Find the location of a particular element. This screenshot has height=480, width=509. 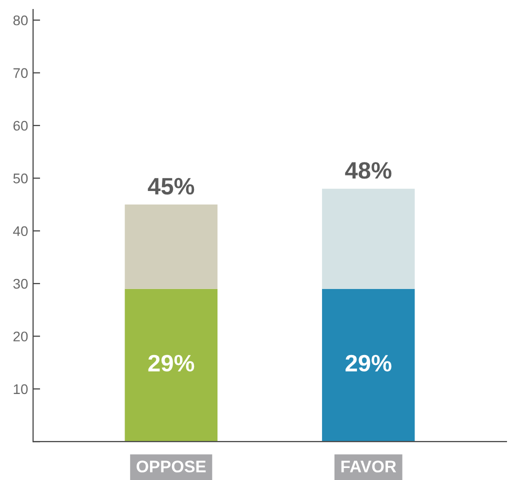

x-tick-label: FAVOR is located at coordinates (368, 466).